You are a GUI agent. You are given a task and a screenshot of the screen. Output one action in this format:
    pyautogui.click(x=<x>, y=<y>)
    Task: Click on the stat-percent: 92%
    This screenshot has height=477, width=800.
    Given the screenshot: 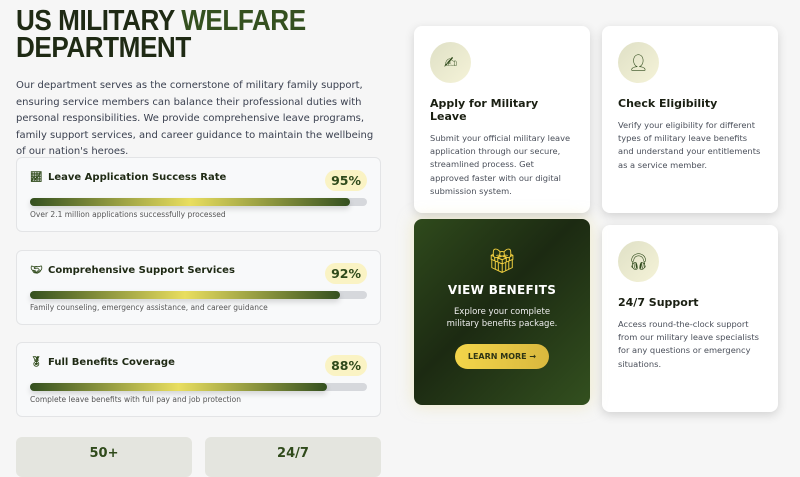 What is the action you would take?
    pyautogui.click(x=346, y=273)
    